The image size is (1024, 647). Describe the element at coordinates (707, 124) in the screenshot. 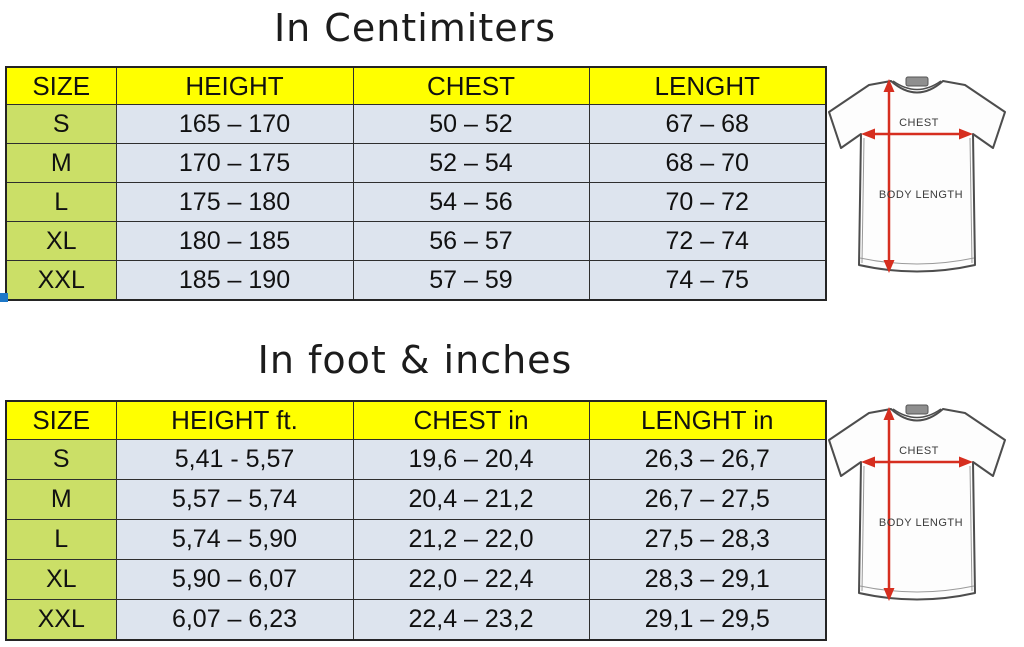

I see `value-cell: 67 – 68` at that location.